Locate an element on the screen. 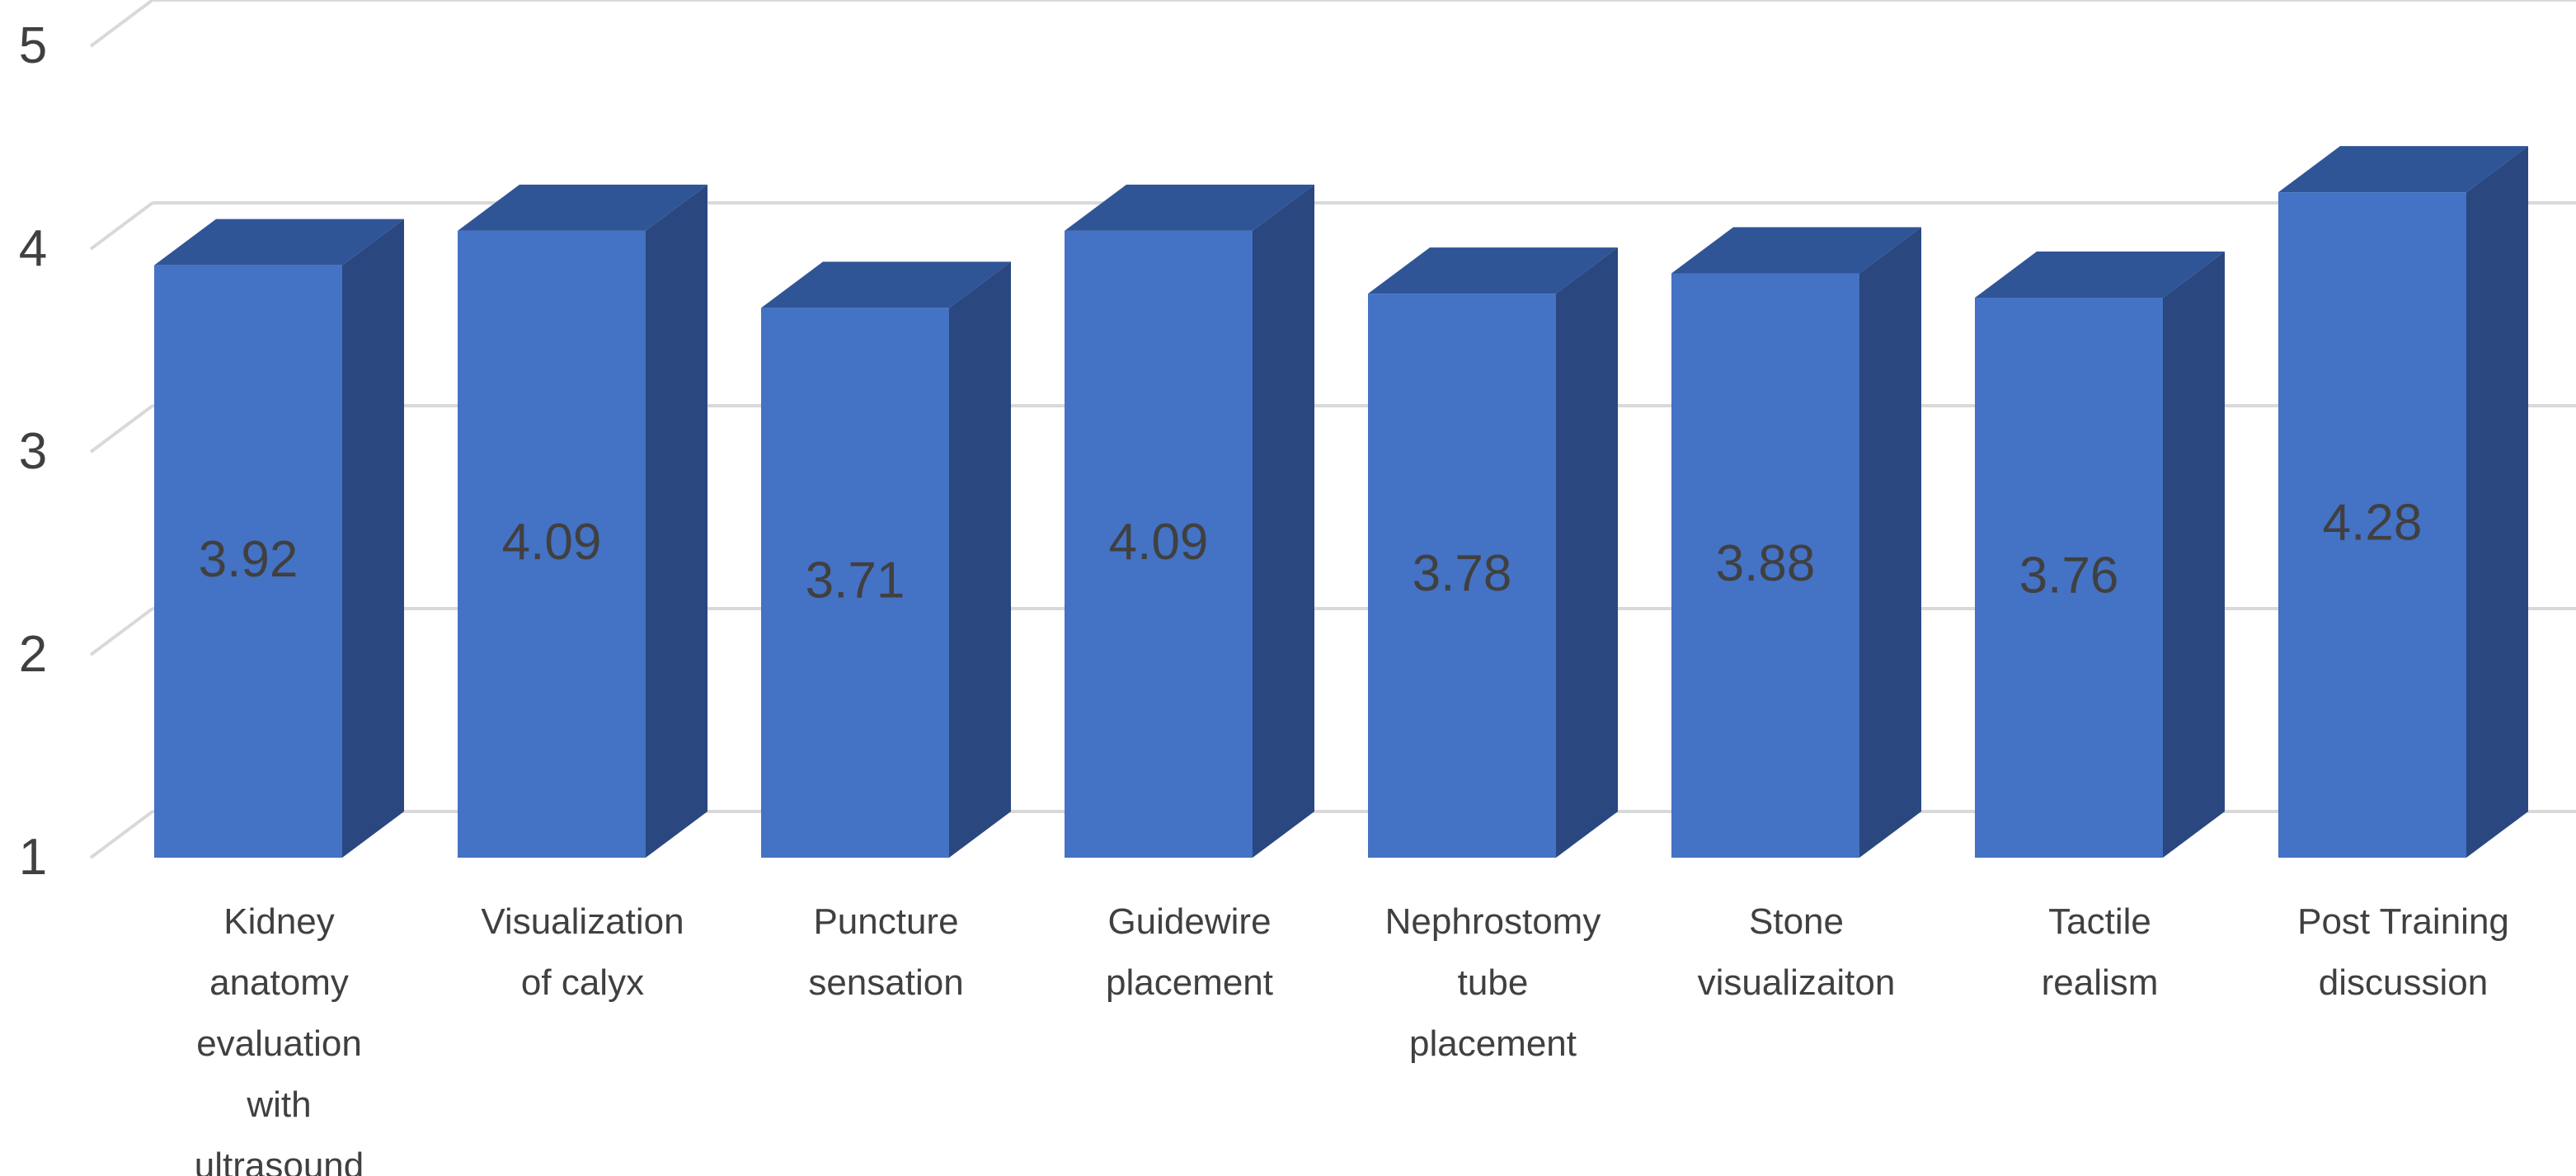 The width and height of the screenshot is (2576, 1176). category-label-line: Visualization is located at coordinates (582, 922).